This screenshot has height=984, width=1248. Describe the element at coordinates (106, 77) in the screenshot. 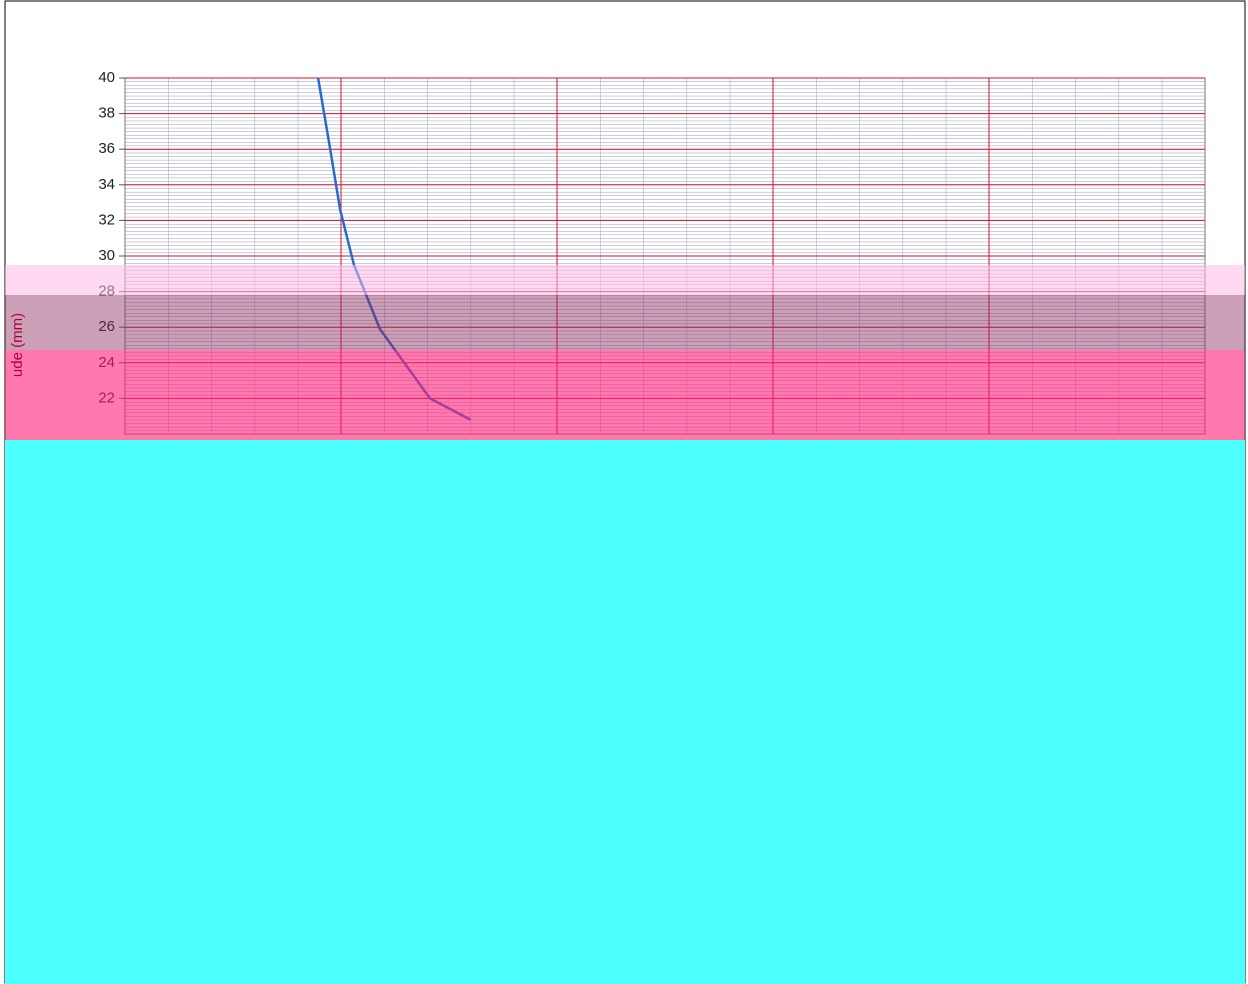

I see `y-tick-label: 40` at that location.